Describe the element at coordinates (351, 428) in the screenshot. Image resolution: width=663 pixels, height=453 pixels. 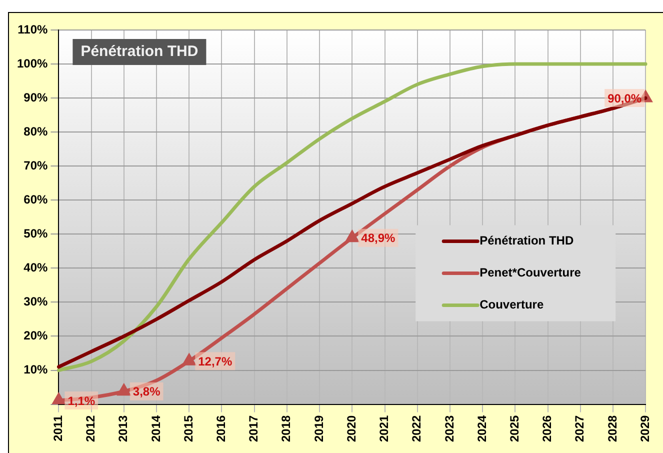
I see `x-tick-label: 2020` at that location.